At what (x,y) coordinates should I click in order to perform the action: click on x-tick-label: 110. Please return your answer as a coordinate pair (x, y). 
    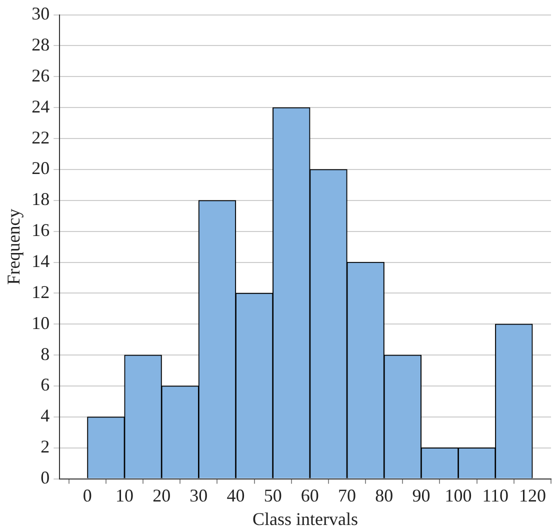
    Looking at the image, I should click on (495, 495).